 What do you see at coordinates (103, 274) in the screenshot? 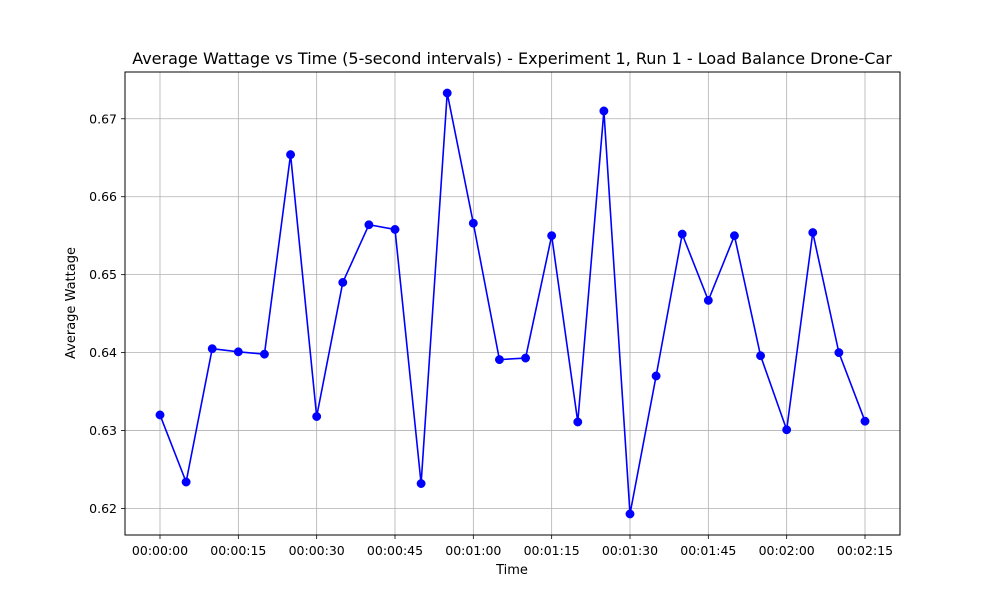
I see `y-tick-label: 0.65` at bounding box center [103, 274].